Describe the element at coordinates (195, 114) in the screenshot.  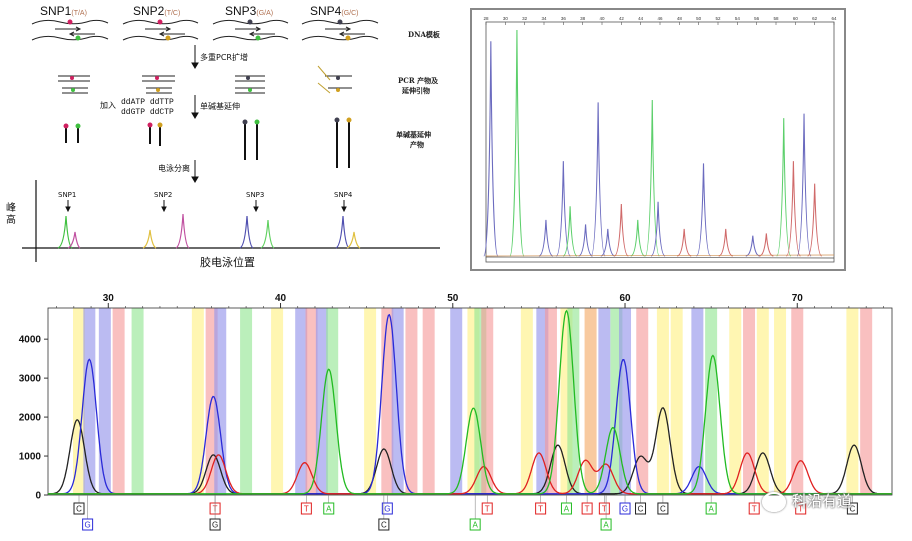
I see `process-arrows` at that location.